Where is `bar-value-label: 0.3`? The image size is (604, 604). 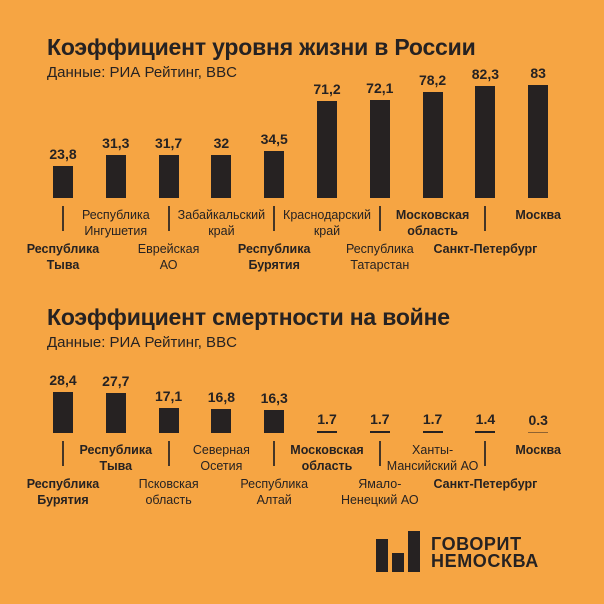
bar-value-label: 0.3 is located at coordinates (538, 419).